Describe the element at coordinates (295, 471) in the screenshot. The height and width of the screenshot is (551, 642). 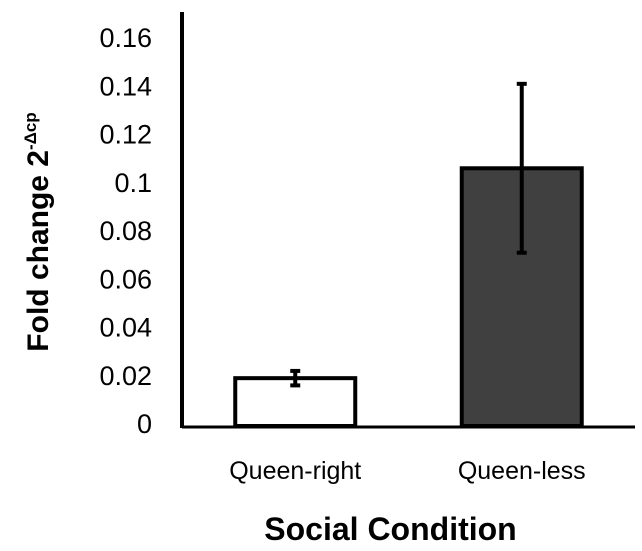
I see `x-category-label: Queen-right` at that location.